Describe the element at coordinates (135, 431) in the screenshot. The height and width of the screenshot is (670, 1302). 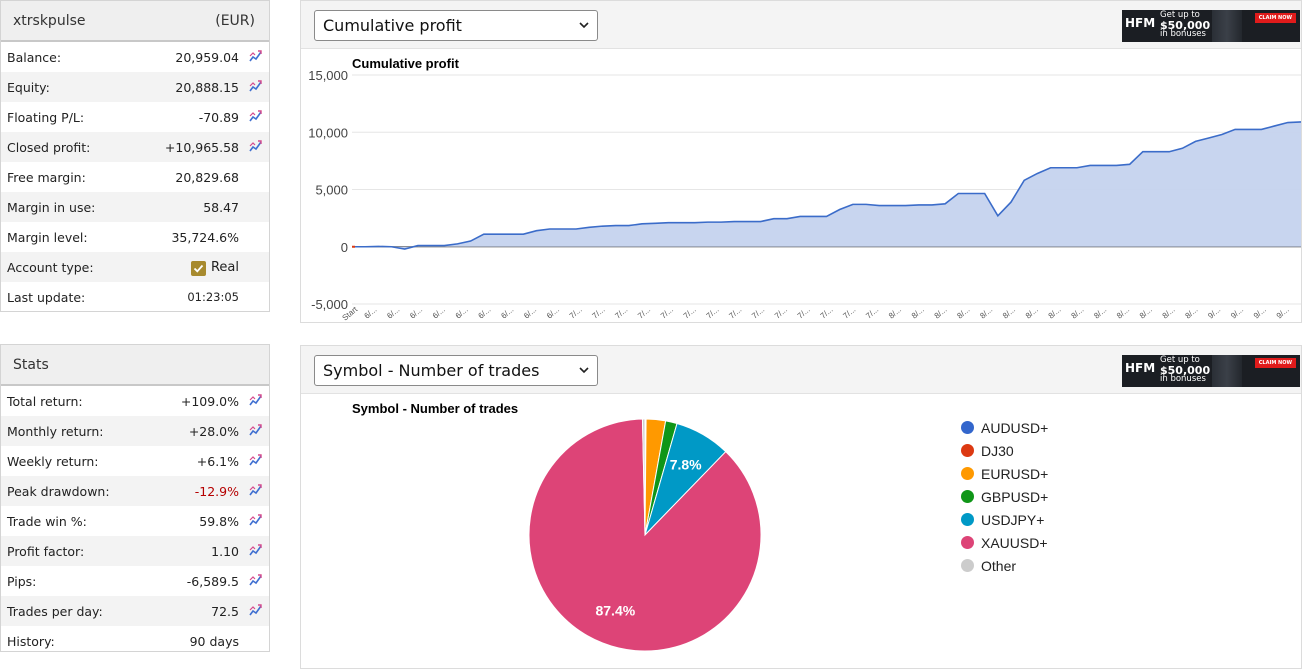
I see `stat-row: Monthly return: +28.0%` at that location.